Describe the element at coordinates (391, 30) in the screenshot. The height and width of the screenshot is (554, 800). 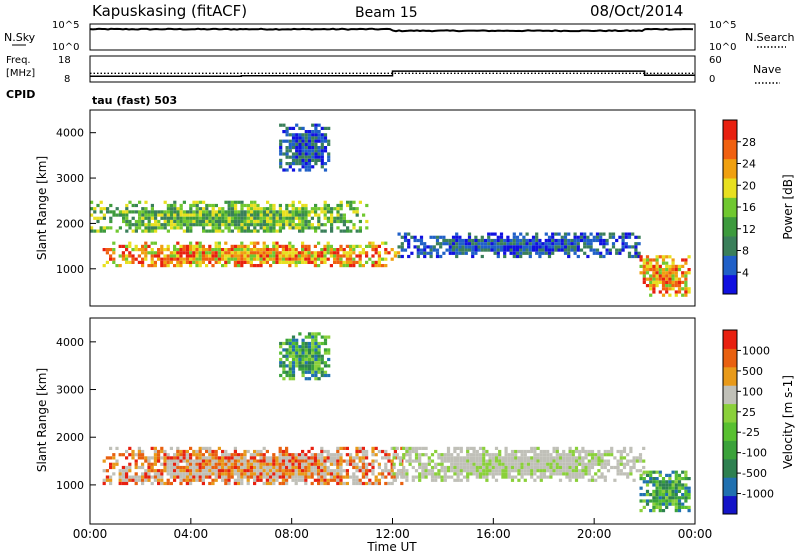
I see `noise-sky-line` at that location.